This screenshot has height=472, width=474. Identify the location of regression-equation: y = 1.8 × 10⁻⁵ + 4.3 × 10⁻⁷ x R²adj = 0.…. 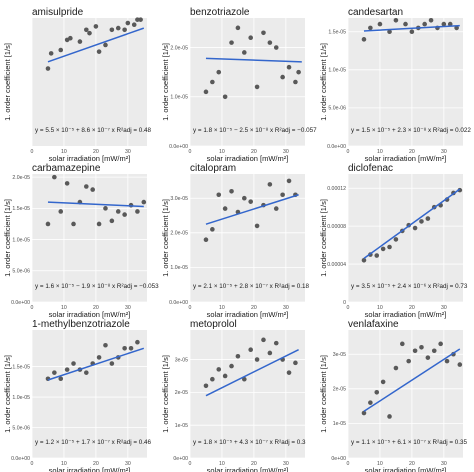
(249, 442).